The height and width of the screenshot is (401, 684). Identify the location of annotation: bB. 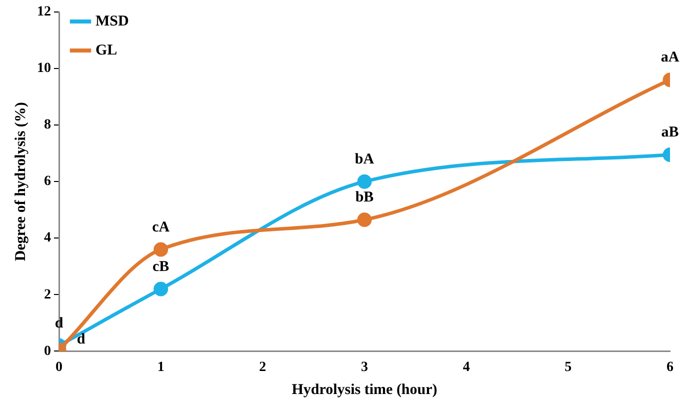
(364, 198).